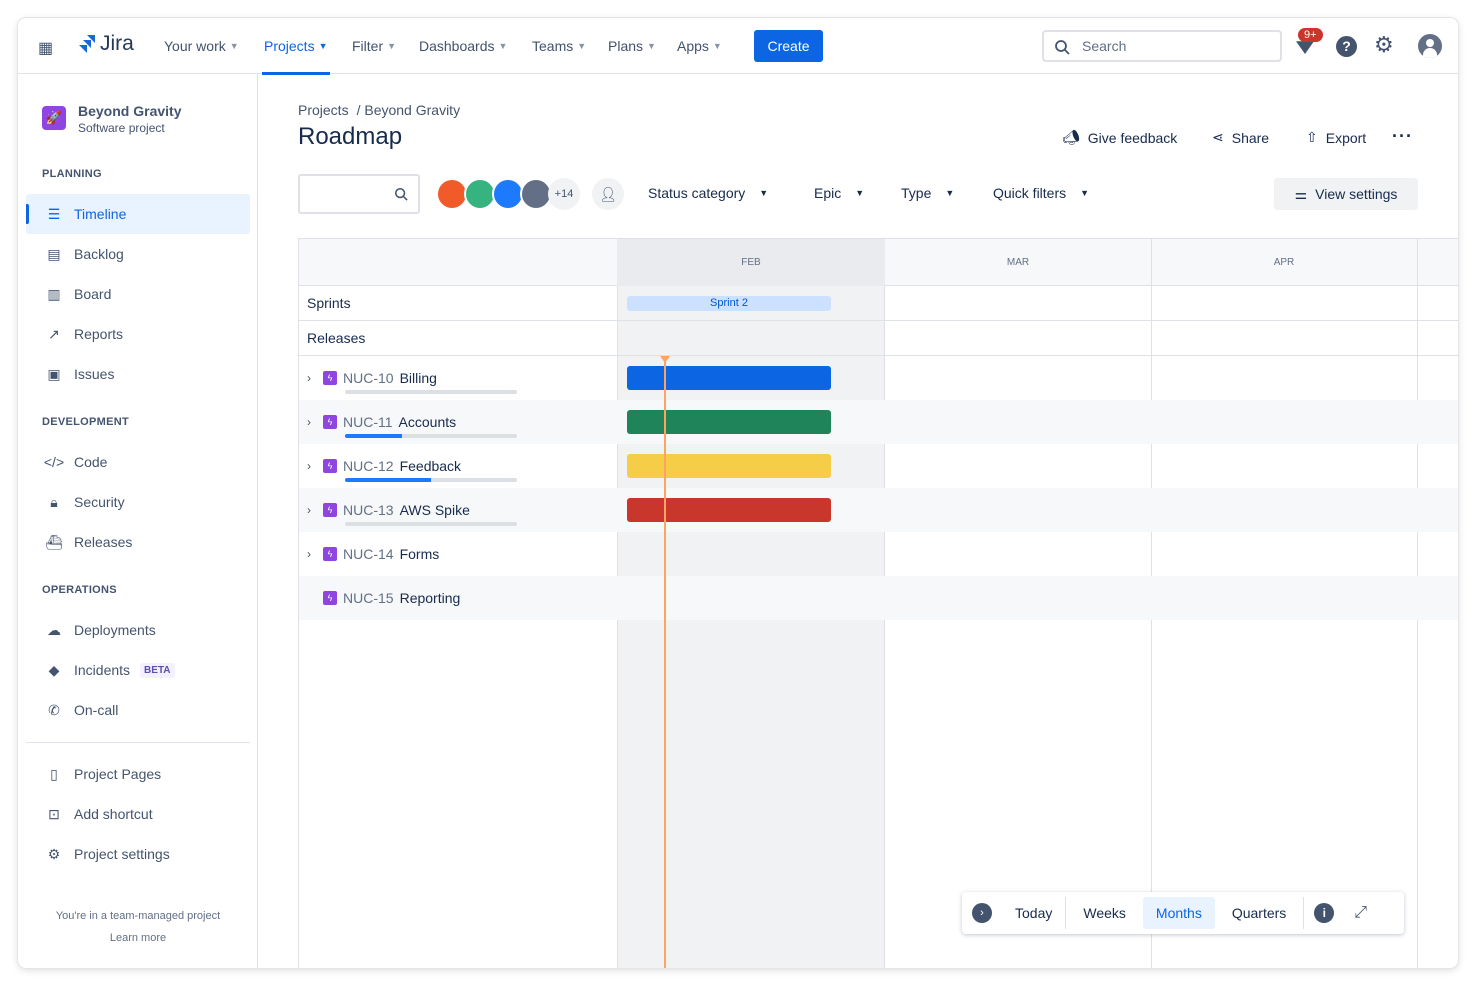 The height and width of the screenshot is (986, 1476). I want to click on sidebar-item-reports: ↗ Reports, so click(138, 334).